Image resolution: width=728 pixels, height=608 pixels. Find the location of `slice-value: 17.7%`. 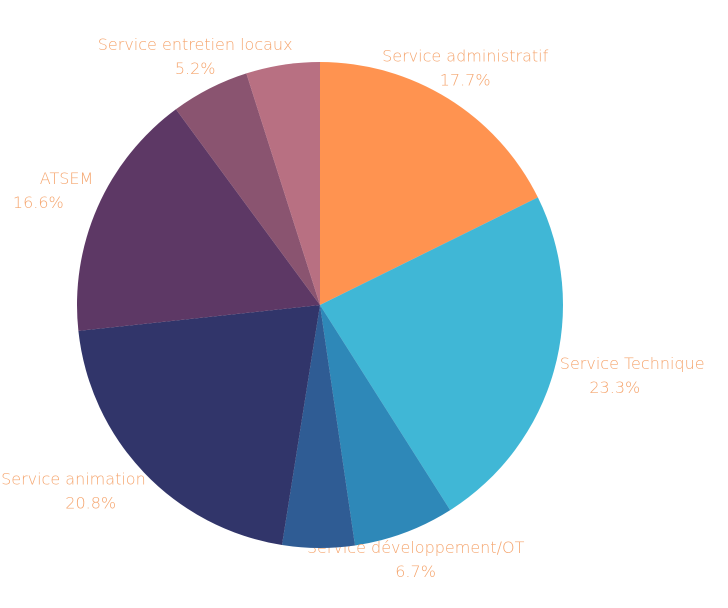

slice-value: 17.7% is located at coordinates (465, 79).